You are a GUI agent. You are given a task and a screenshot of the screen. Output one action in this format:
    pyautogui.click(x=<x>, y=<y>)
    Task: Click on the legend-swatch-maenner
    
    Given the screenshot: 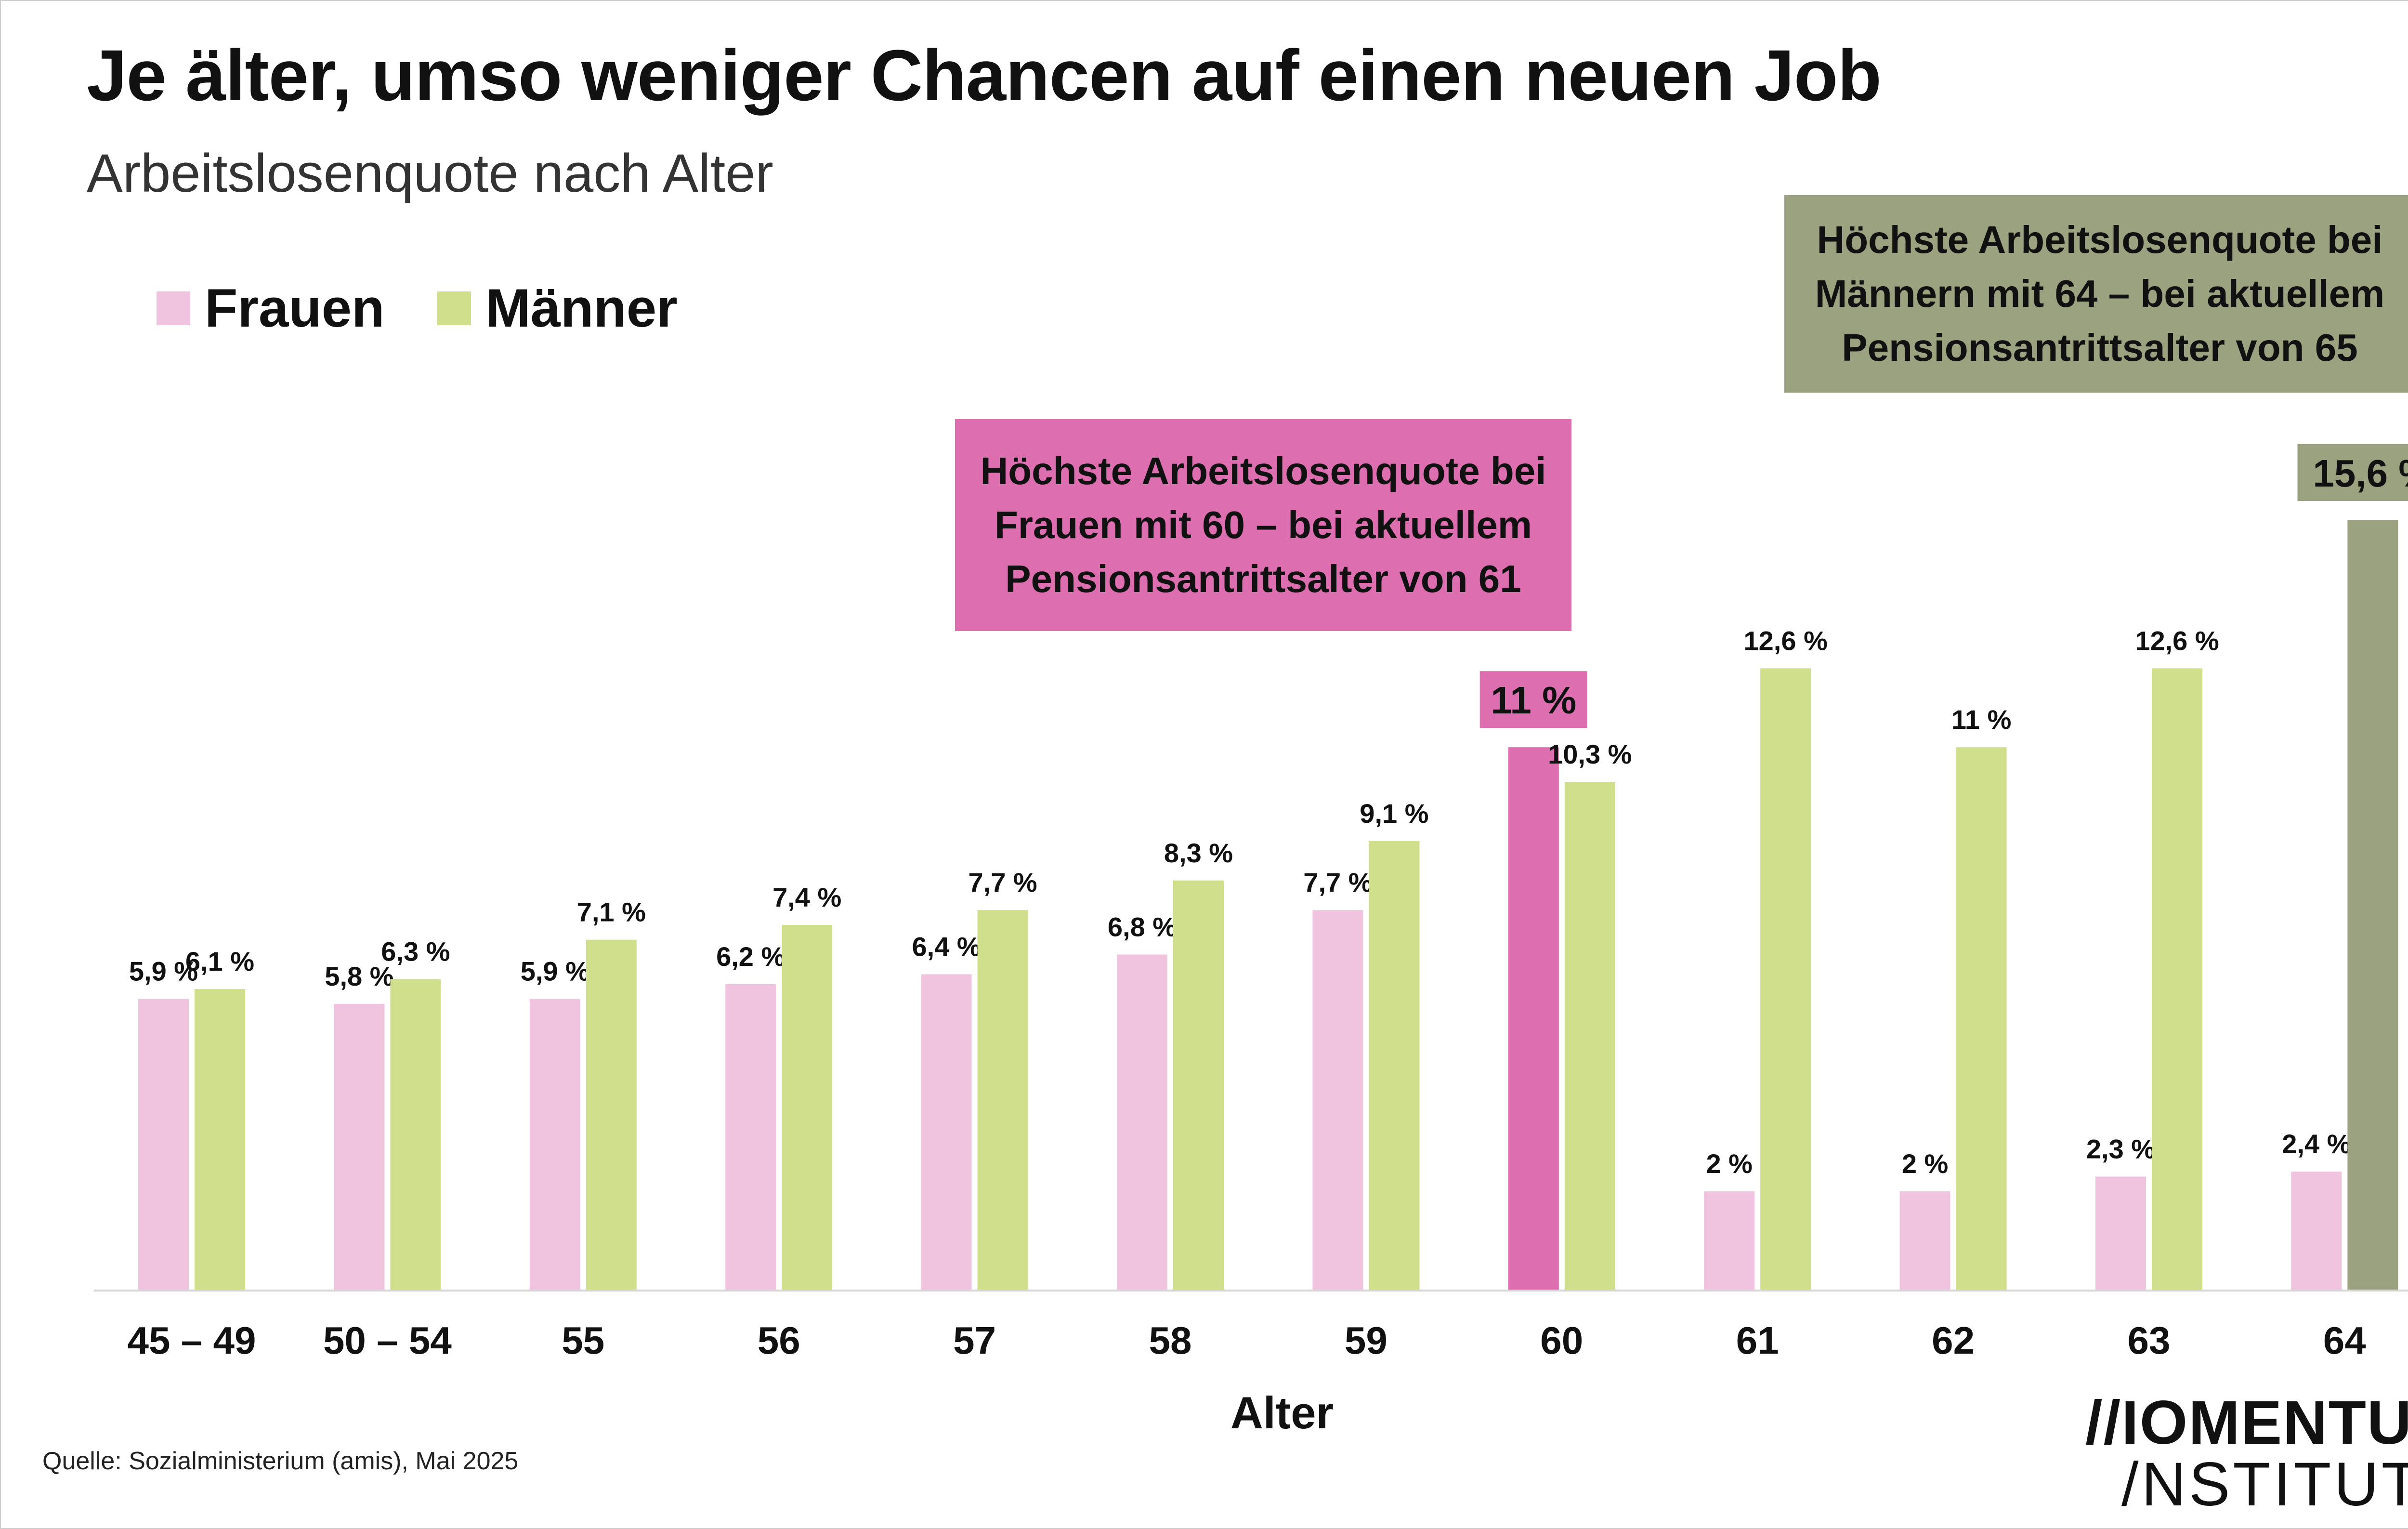 What is the action you would take?
    pyautogui.click(x=454, y=308)
    